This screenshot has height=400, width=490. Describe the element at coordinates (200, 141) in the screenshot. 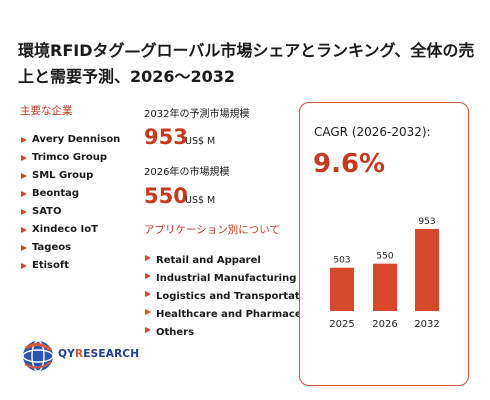

I see `forecast-2032-unit: US$ M` at that location.